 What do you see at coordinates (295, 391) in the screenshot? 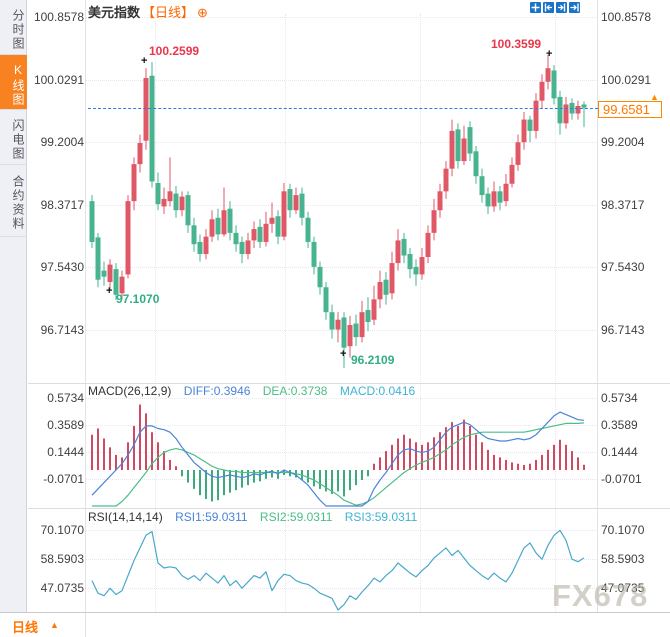
I see `macd-dea-value: DEA:0.3738` at bounding box center [295, 391].